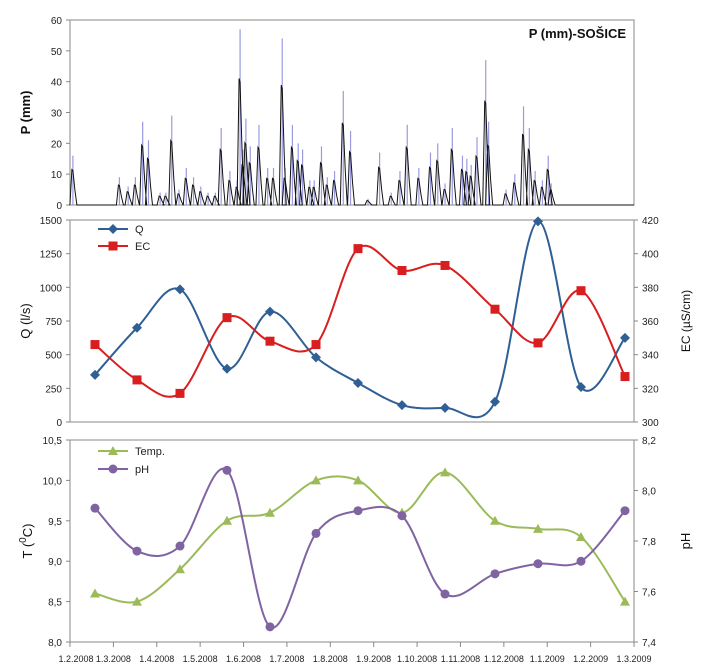  What do you see at coordinates (53, 322) in the screenshot?
I see `q-ytick-label: 750` at bounding box center [53, 322].